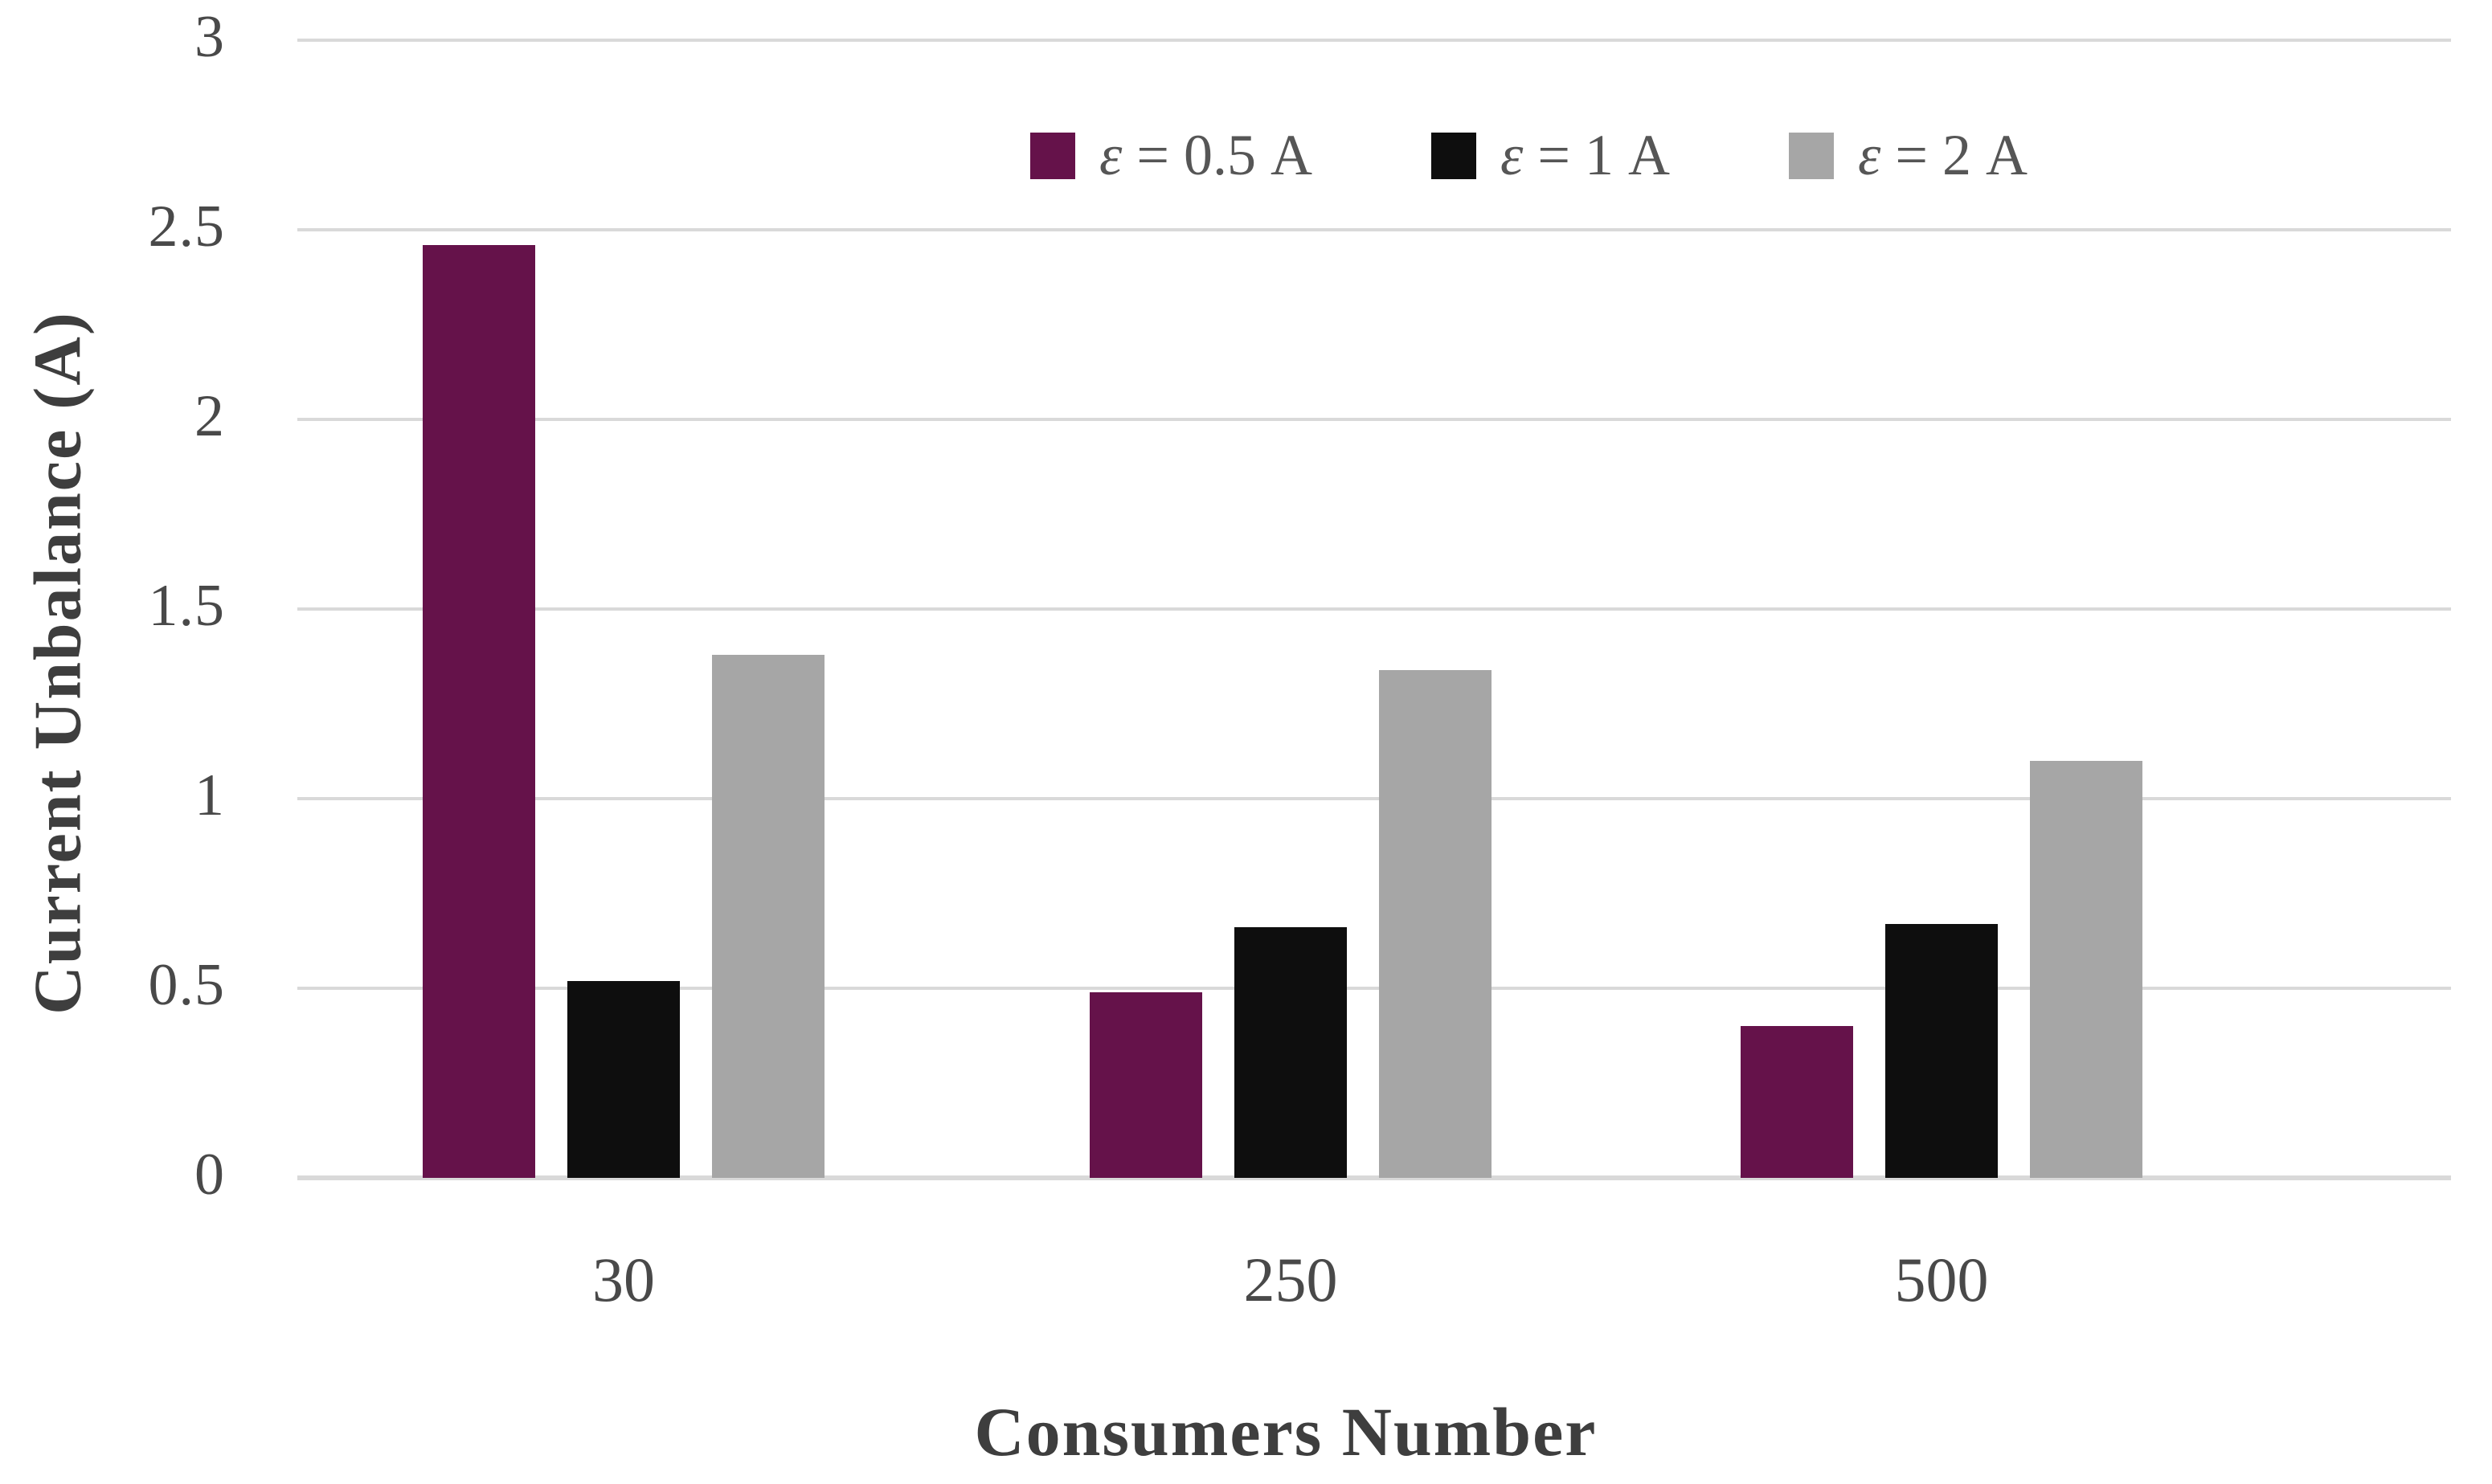  I want to click on x-tick-label: 250, so click(1291, 1279).